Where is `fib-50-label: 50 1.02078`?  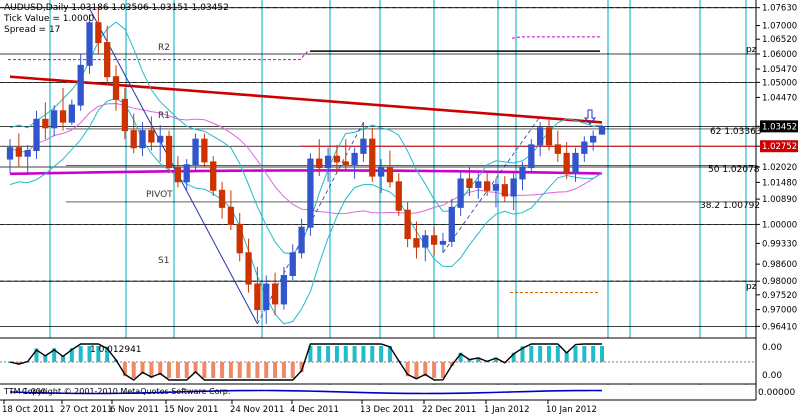
fib-50-label: 50 1.02078 is located at coordinates (734, 170).